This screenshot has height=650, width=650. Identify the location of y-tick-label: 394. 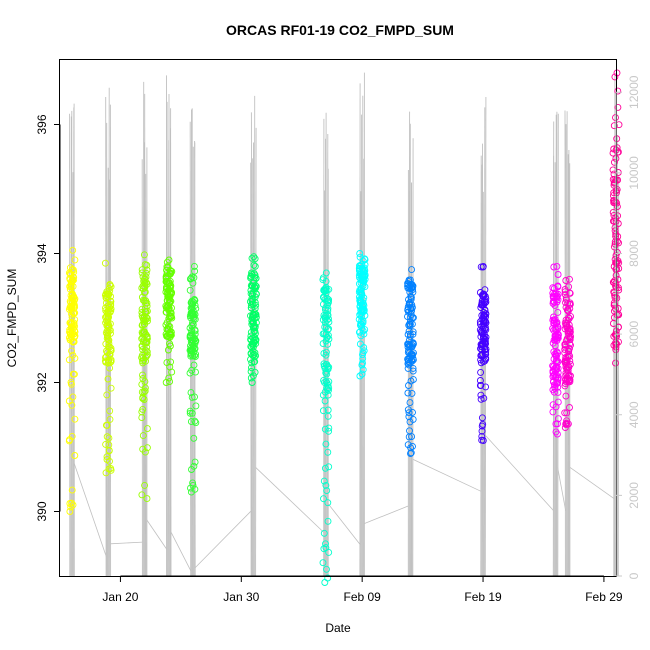
(42, 253).